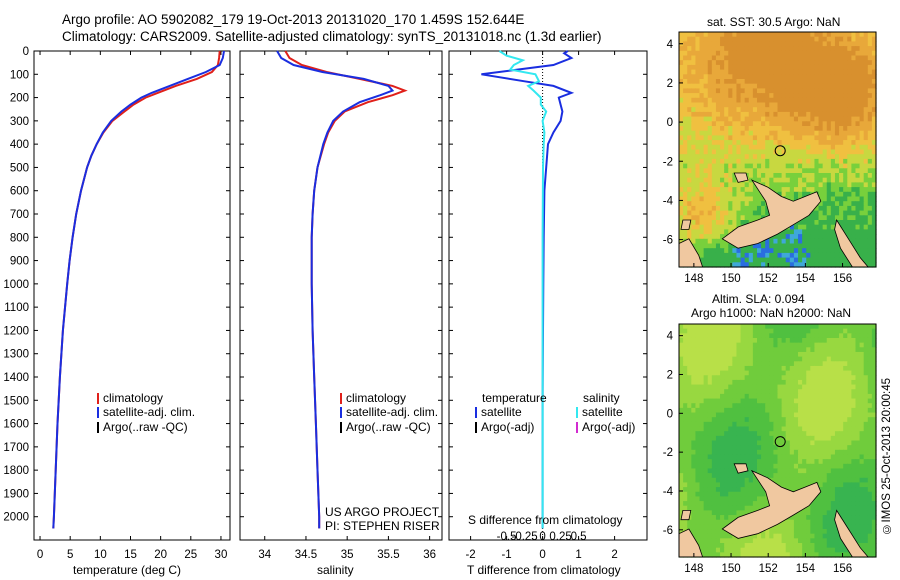  Describe the element at coordinates (19, 122) in the screenshot. I see `y-tick-label: 300` at that location.